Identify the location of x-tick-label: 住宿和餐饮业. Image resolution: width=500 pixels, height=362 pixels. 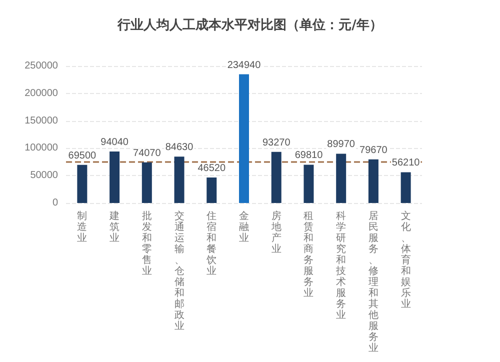
(211, 244).